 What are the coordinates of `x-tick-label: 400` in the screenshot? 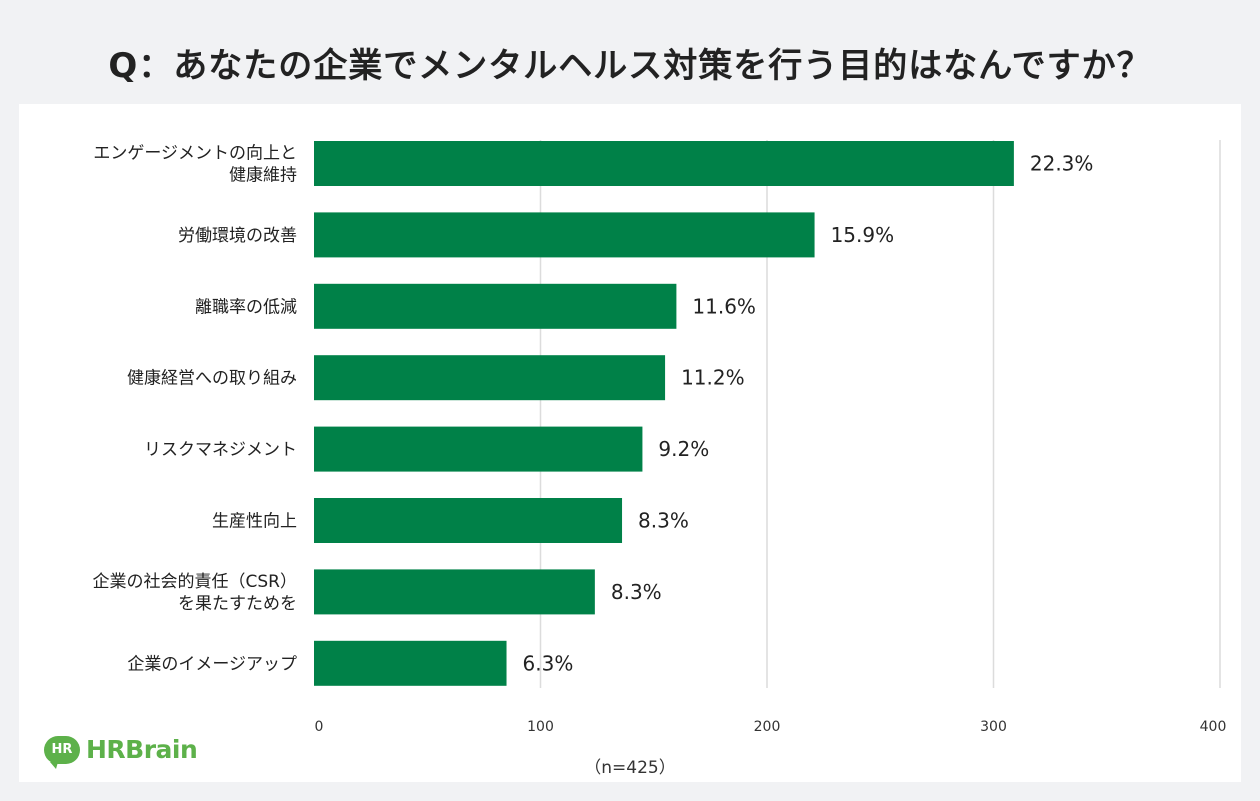 It's located at (1213, 727).